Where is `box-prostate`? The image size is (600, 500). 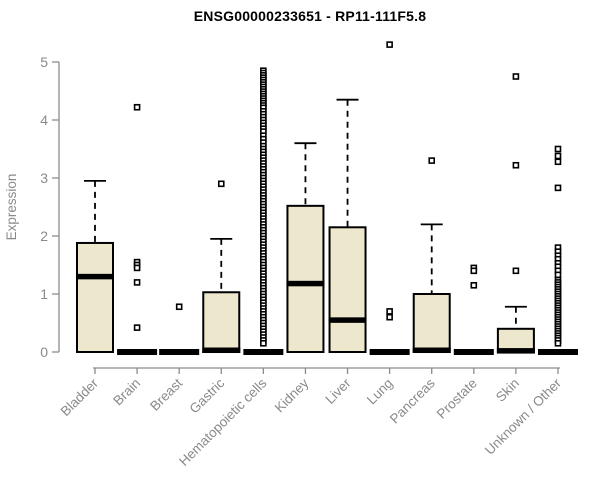 box-prostate is located at coordinates (473, 309).